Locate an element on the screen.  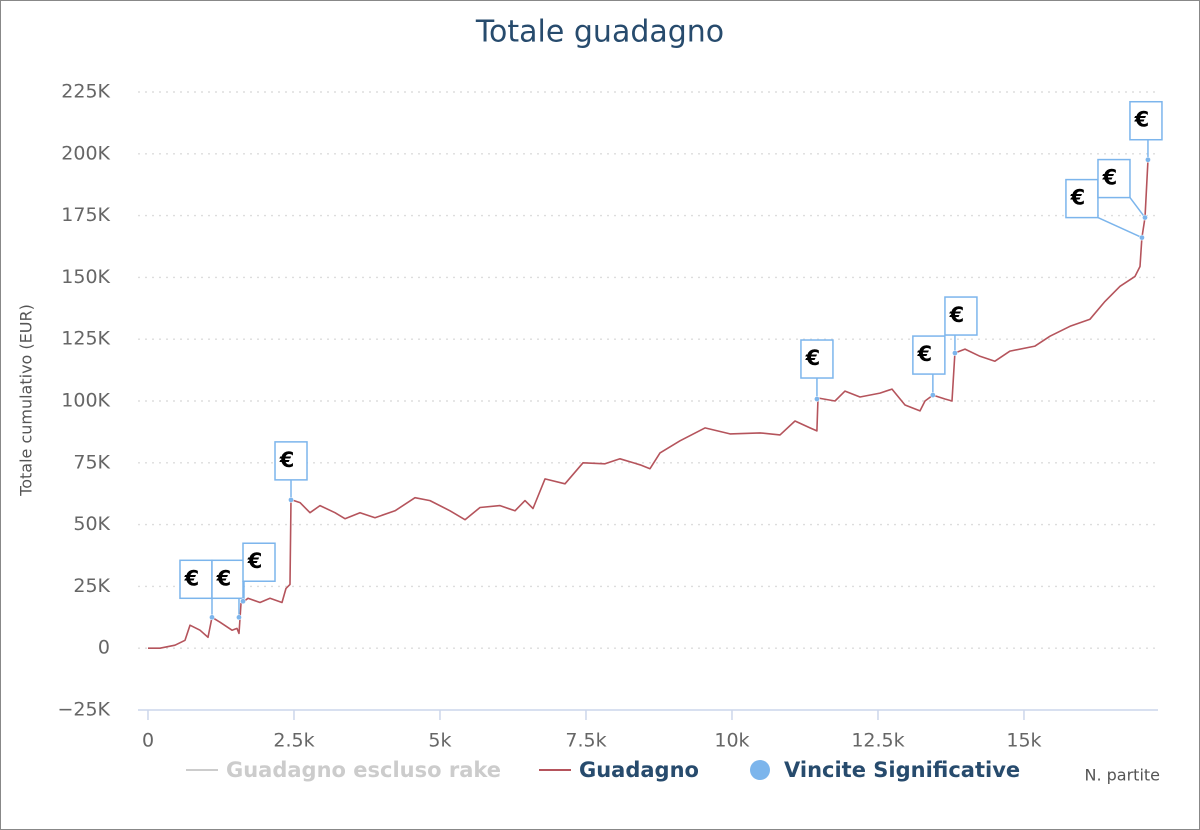
legend-symbol is located at coordinates (760, 770).